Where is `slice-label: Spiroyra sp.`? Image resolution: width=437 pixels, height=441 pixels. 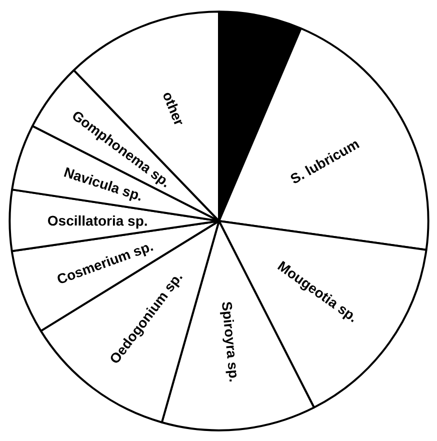 slice-label: Spiroyra sp. is located at coordinates (230, 341).